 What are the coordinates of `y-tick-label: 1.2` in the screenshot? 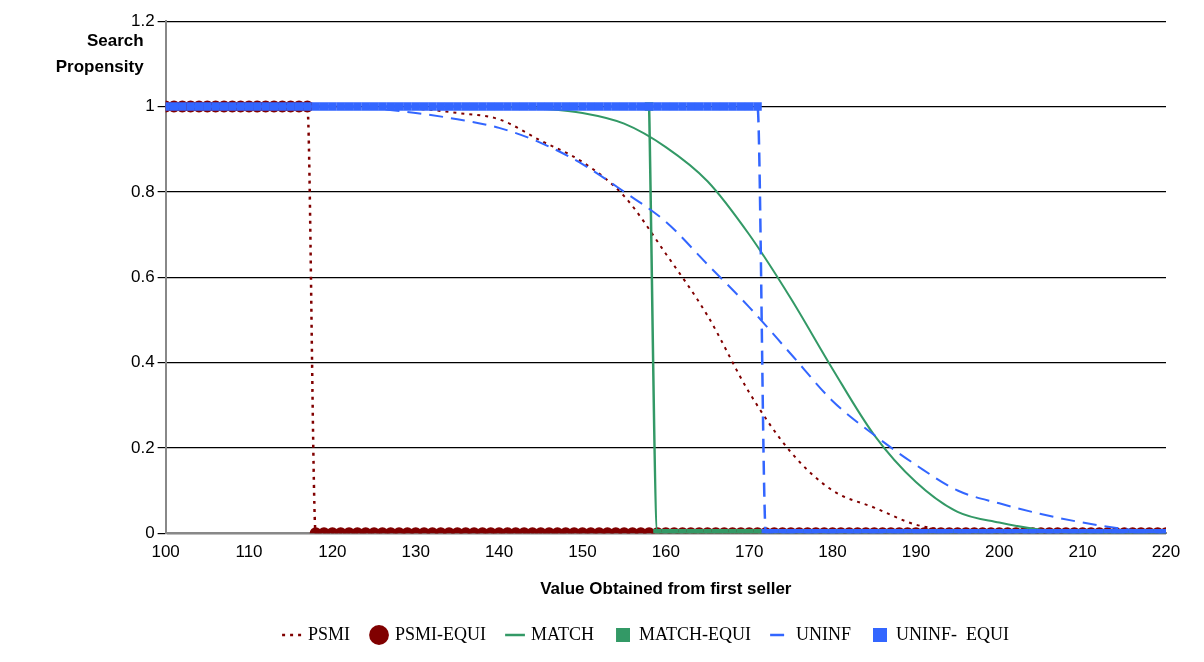 It's located at (142, 20).